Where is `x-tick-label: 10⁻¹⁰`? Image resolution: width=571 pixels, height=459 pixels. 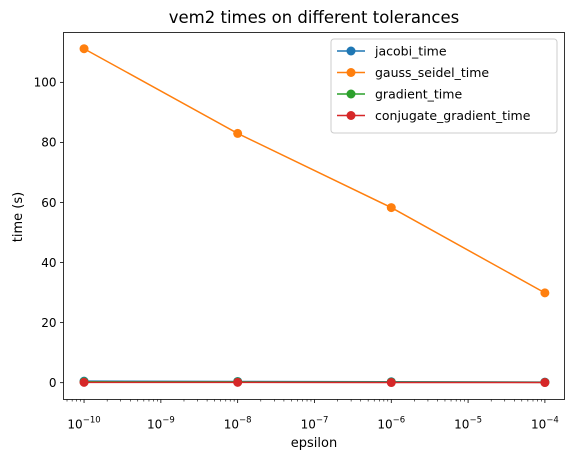 x-tick-label: 10⁻¹⁰ is located at coordinates (83, 424).